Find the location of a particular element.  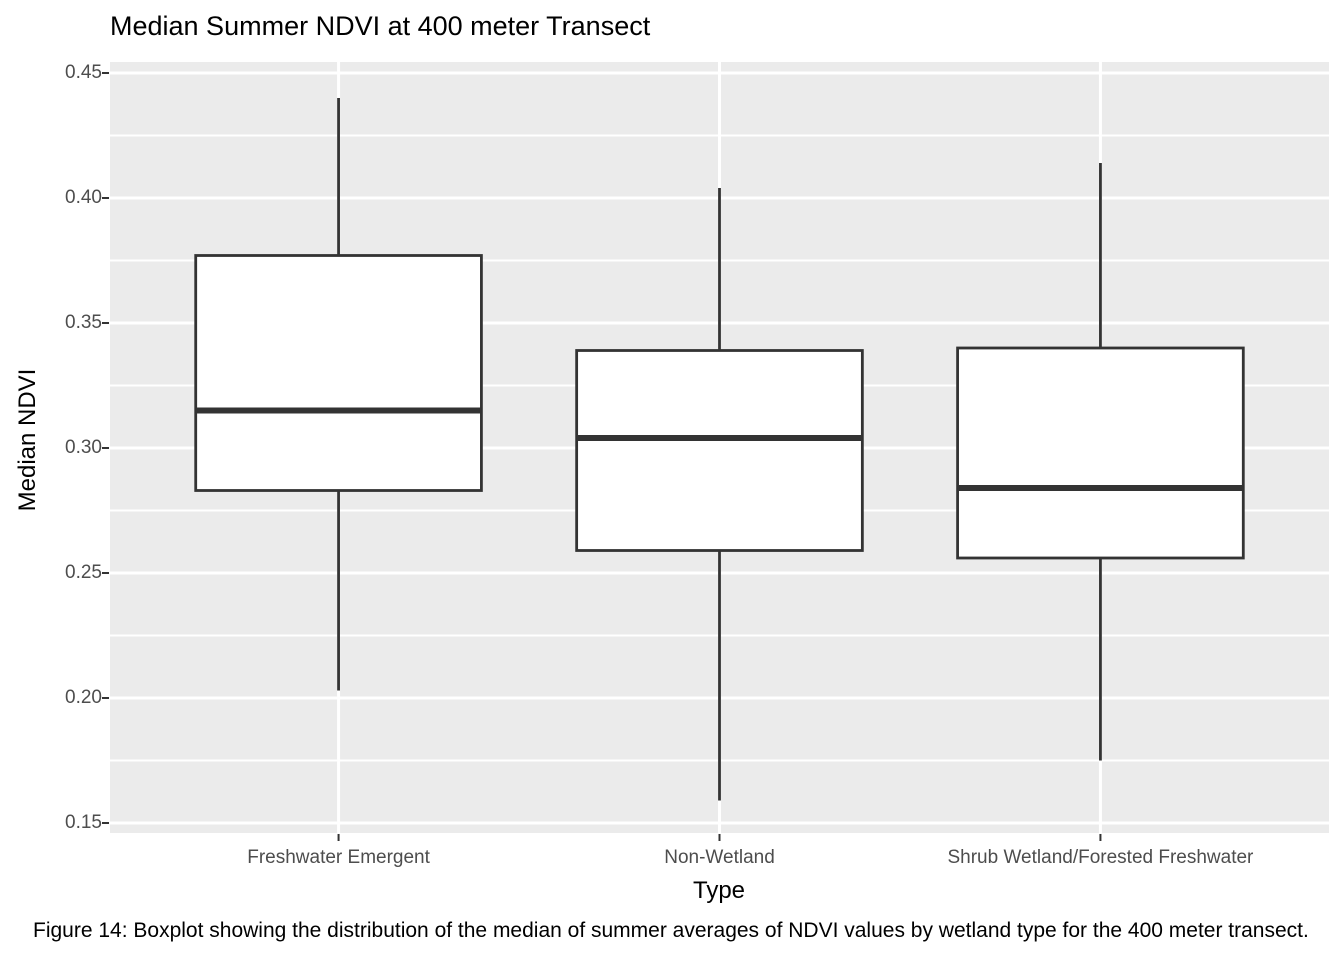

y-tick-label: 0.15 is located at coordinates (83, 822).